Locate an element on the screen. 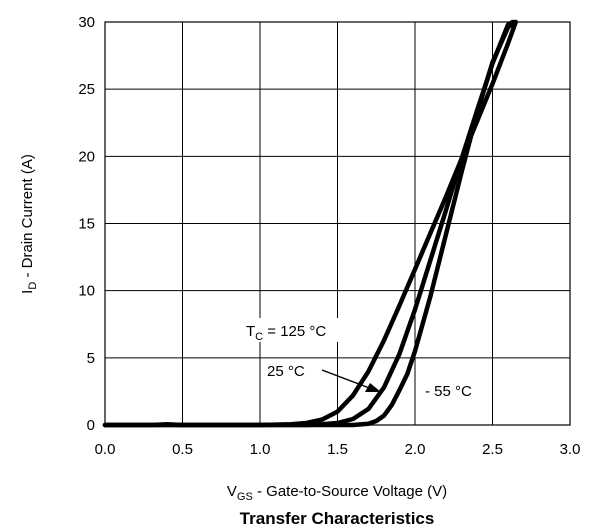 The width and height of the screenshot is (595, 529). x-tick-label: 0.0 is located at coordinates (105, 449).